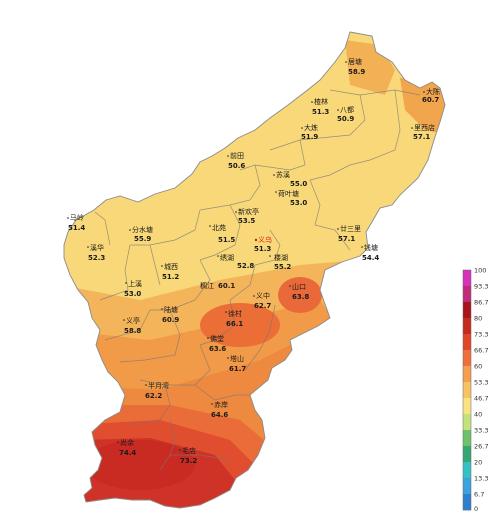 This screenshot has width=500, height=513. What do you see at coordinates (481, 431) in the screenshot?
I see `legend-tick-label: 33.3` at bounding box center [481, 431].